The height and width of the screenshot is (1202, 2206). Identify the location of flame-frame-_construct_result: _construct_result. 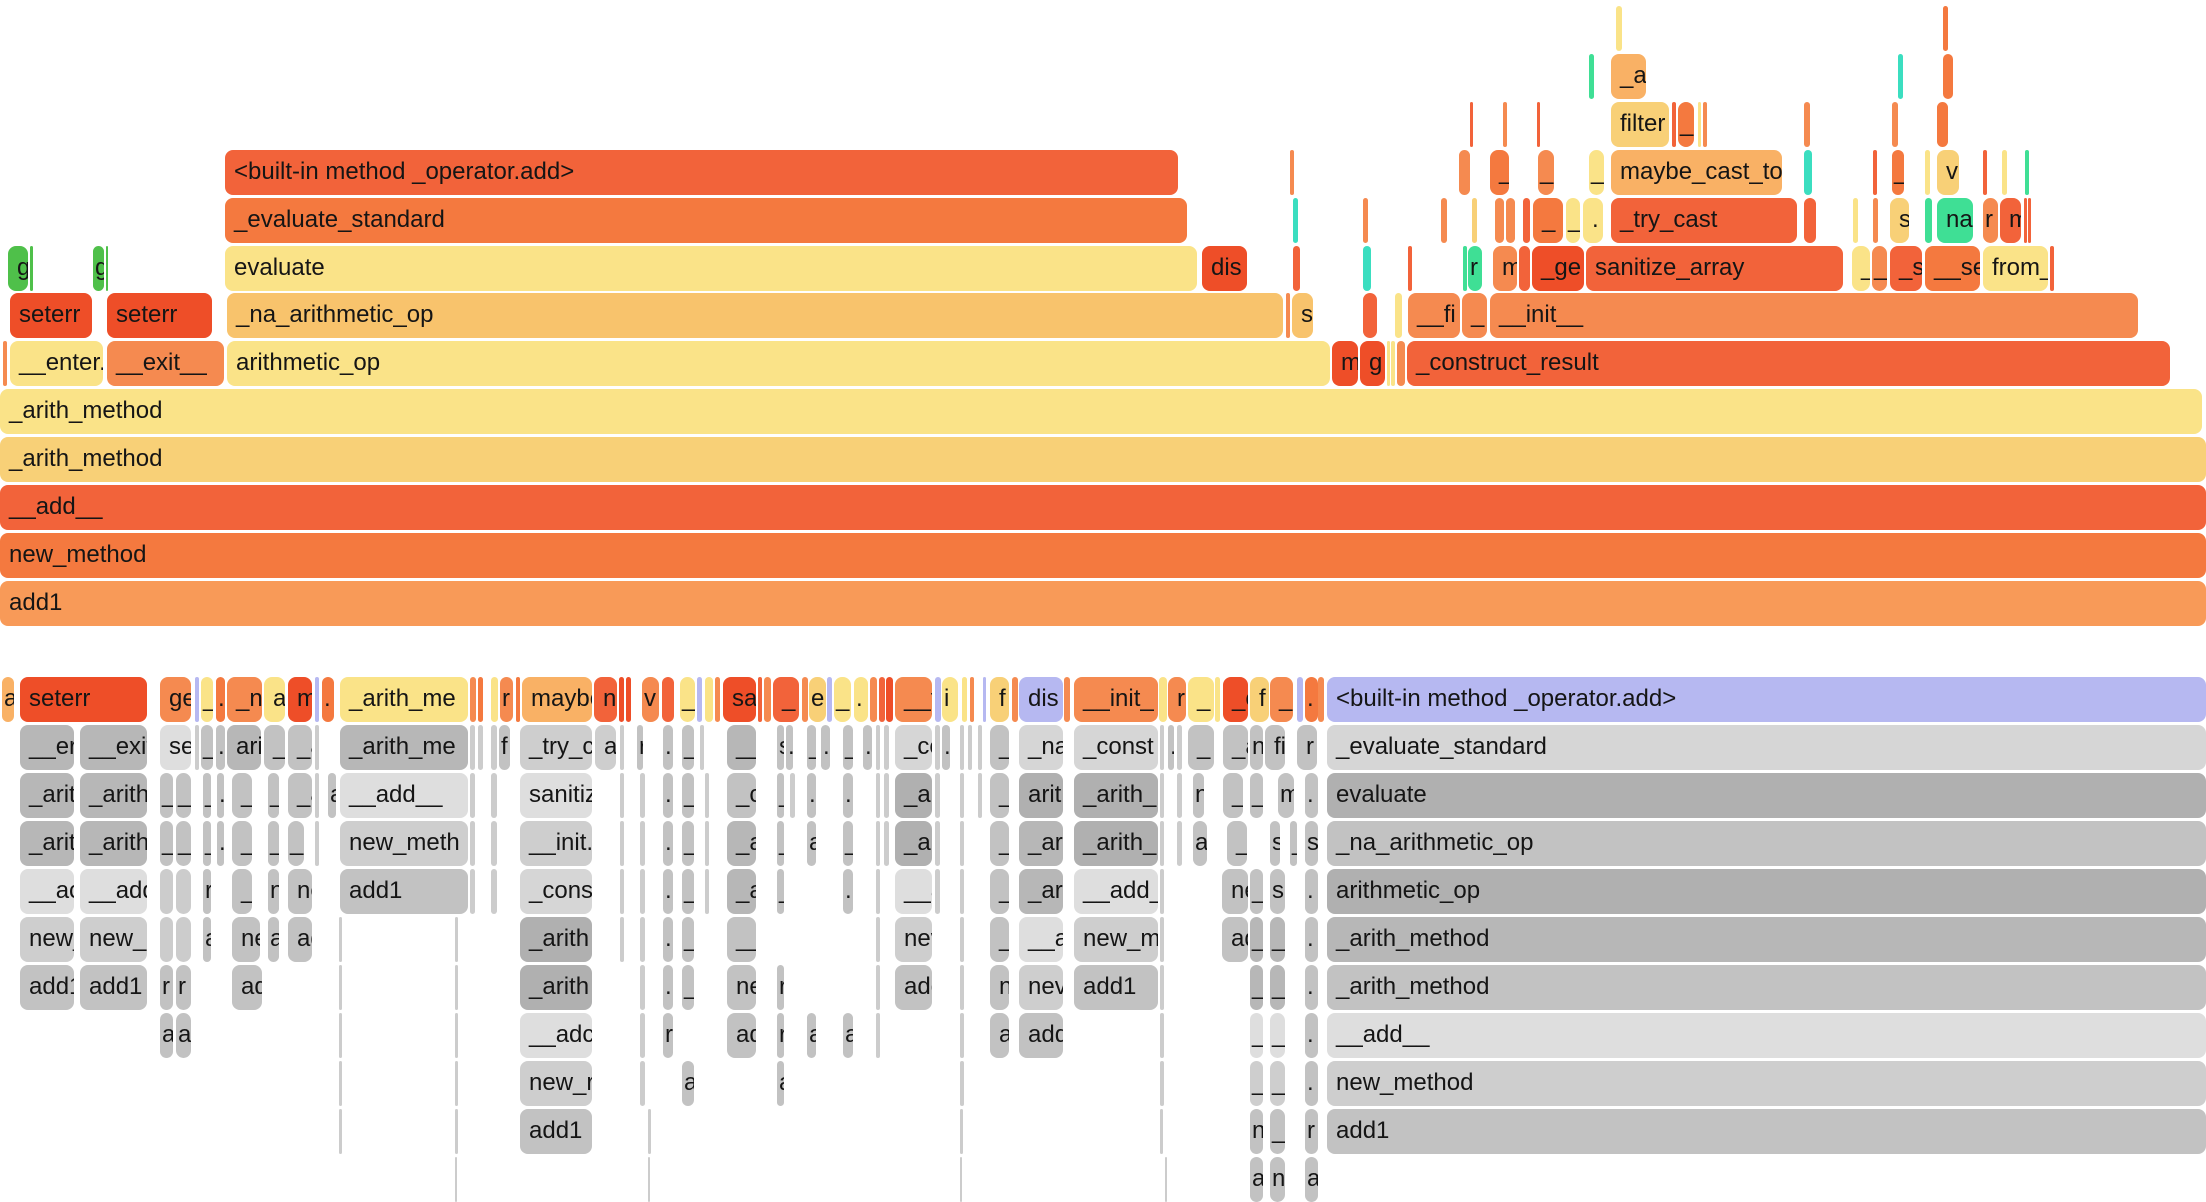
(1788, 364).